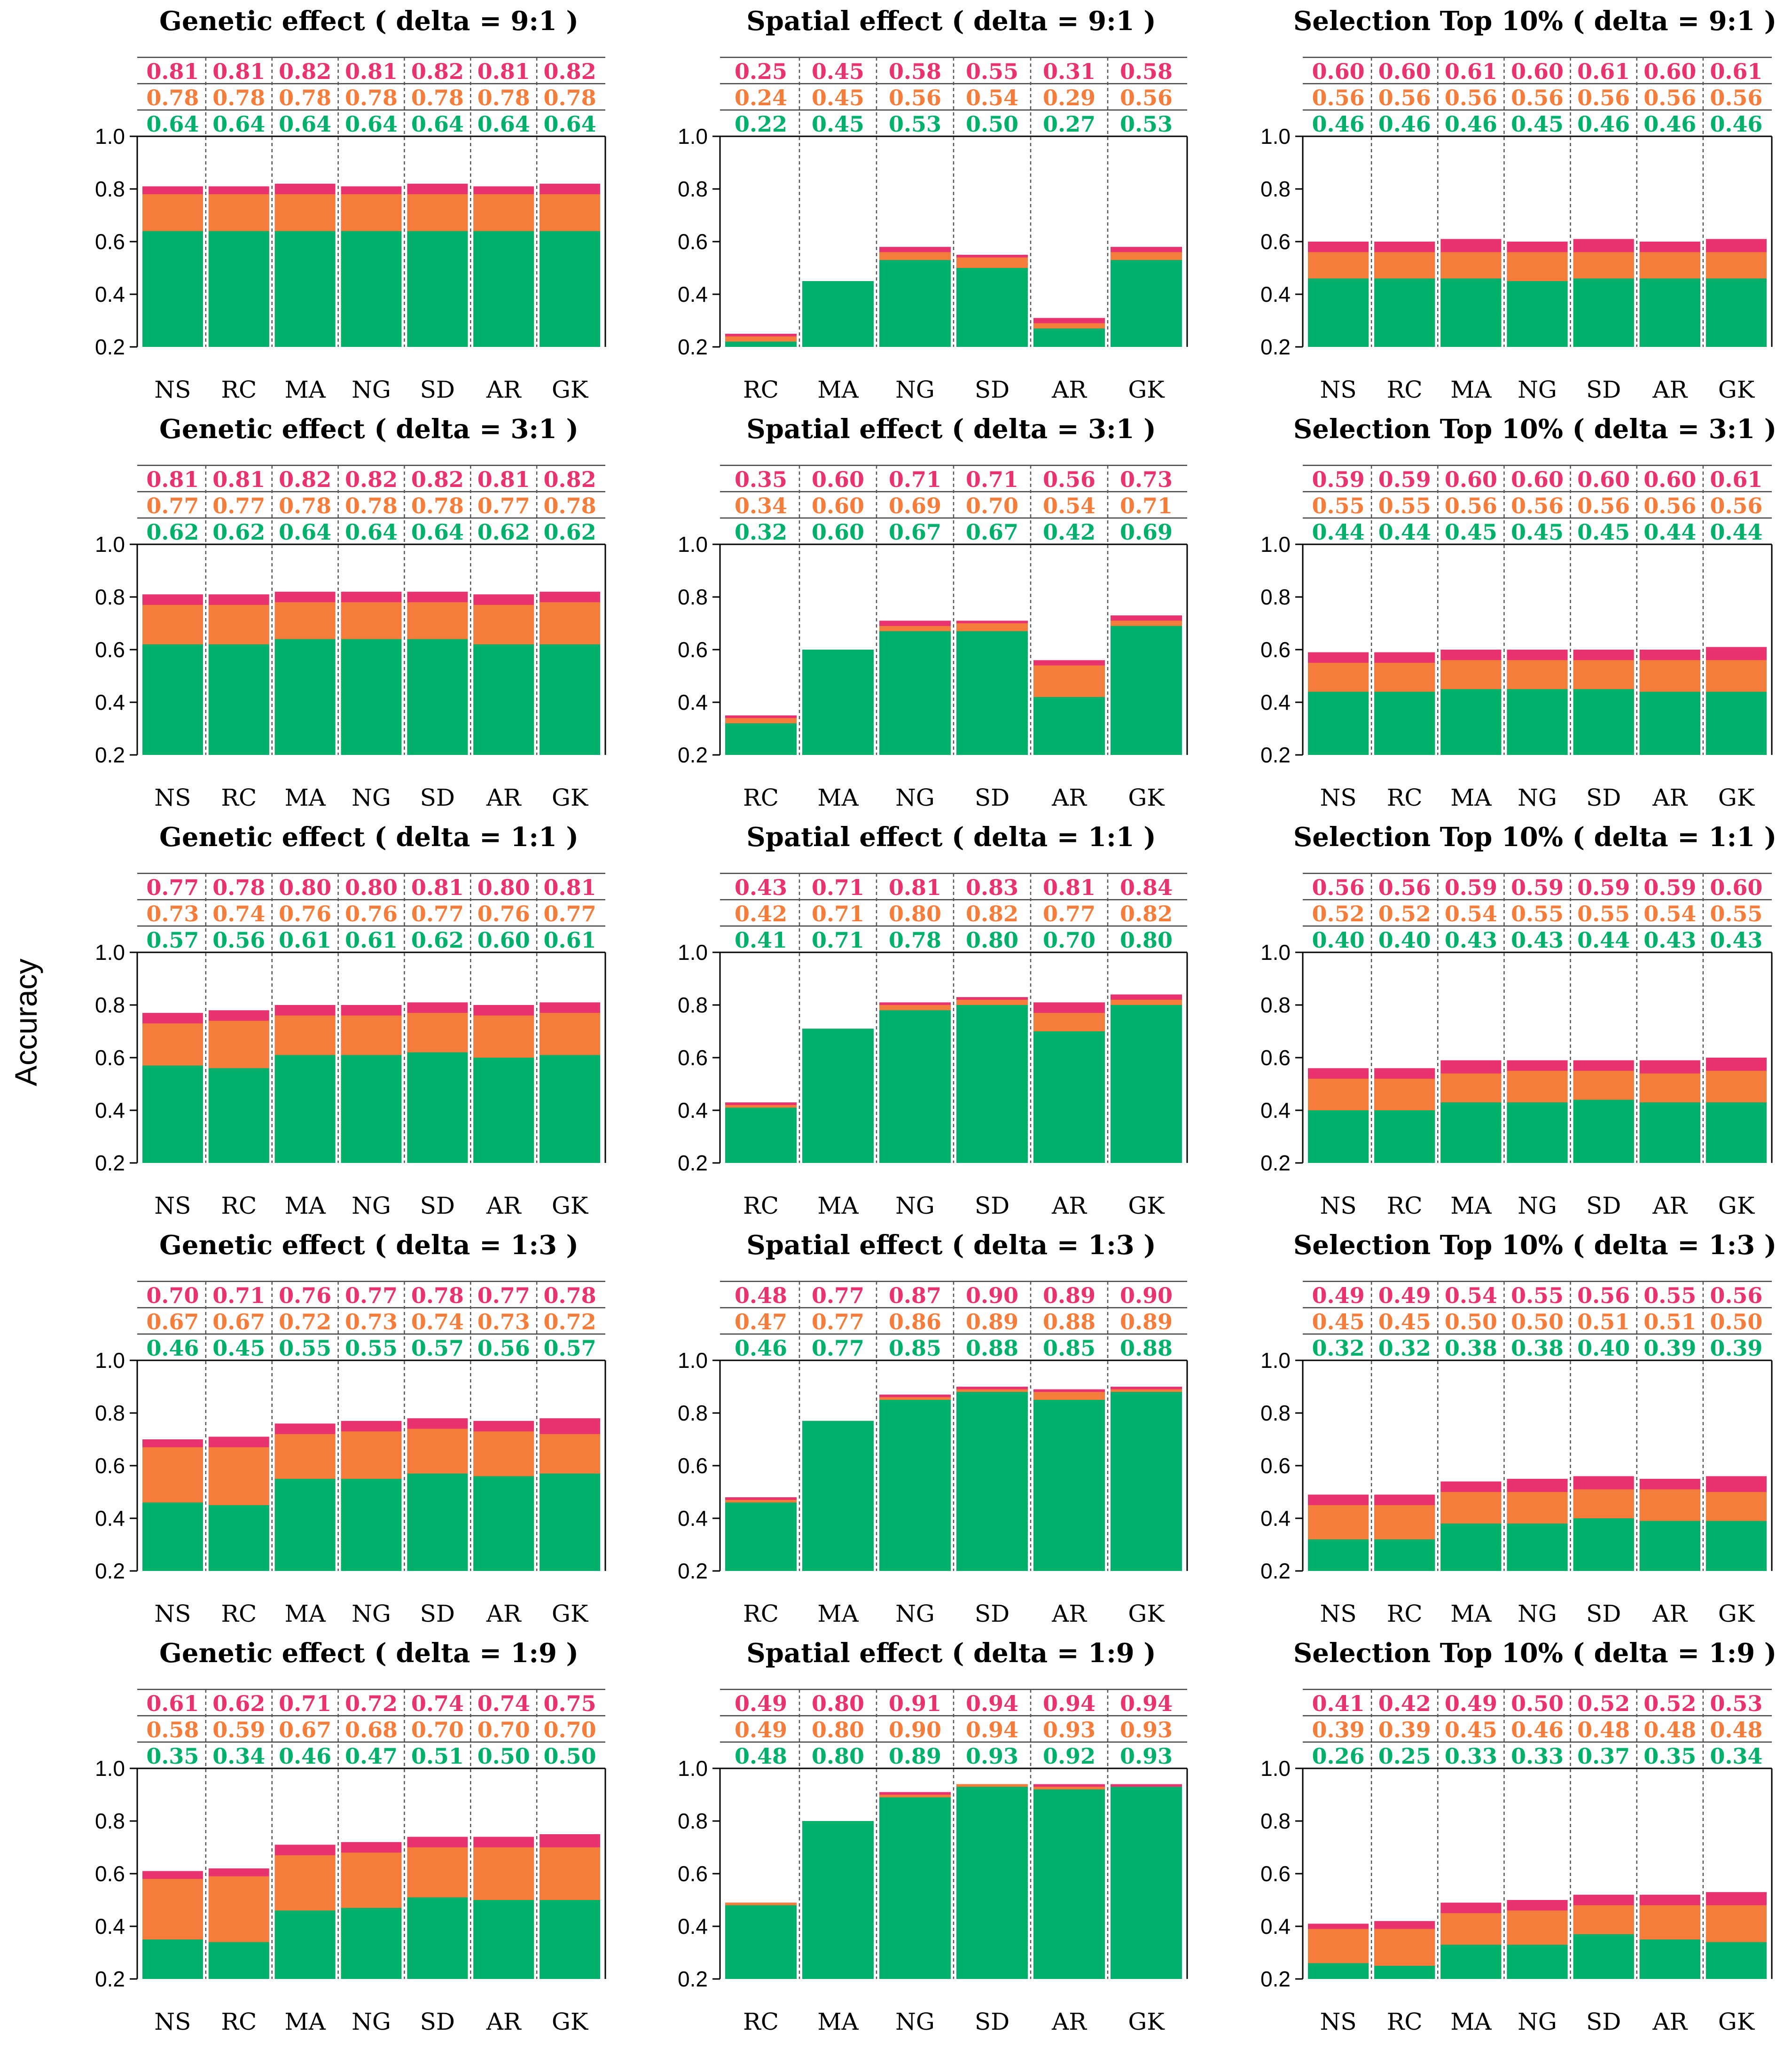 The width and height of the screenshot is (1792, 2049). I want to click on value-label-mid: 0.55, so click(1338, 505).